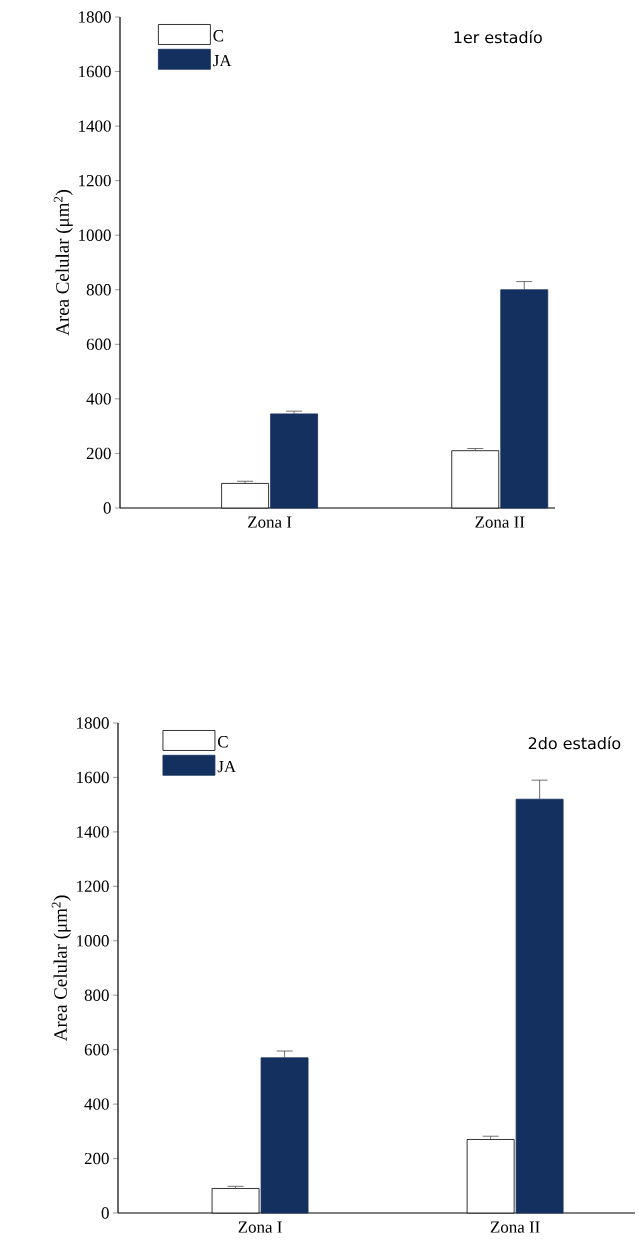  What do you see at coordinates (574, 743) in the screenshot?
I see `text: 2do estadío` at bounding box center [574, 743].